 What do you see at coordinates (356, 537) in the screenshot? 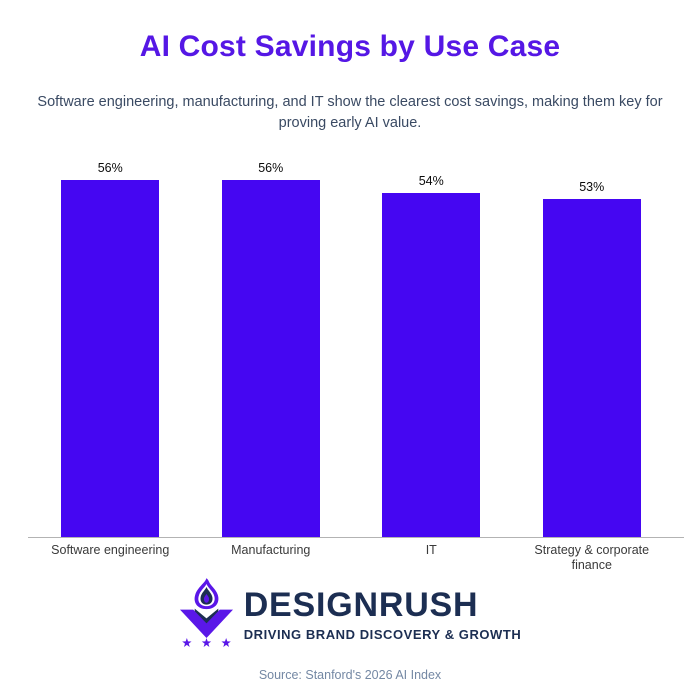
I see `x-axis-line` at bounding box center [356, 537].